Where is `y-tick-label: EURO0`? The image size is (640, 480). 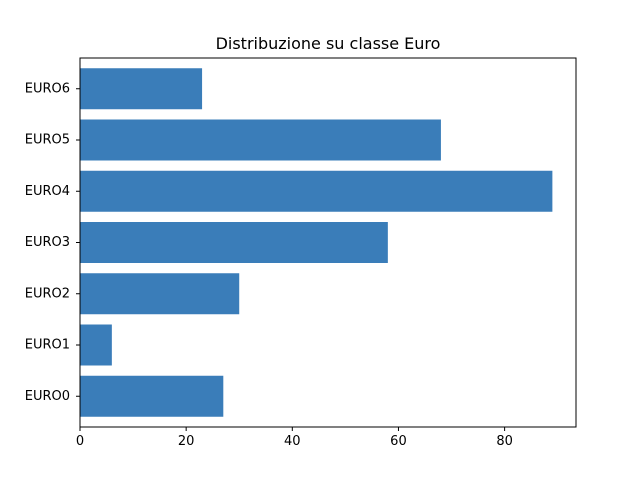
y-tick-label: EURO0 is located at coordinates (47, 396).